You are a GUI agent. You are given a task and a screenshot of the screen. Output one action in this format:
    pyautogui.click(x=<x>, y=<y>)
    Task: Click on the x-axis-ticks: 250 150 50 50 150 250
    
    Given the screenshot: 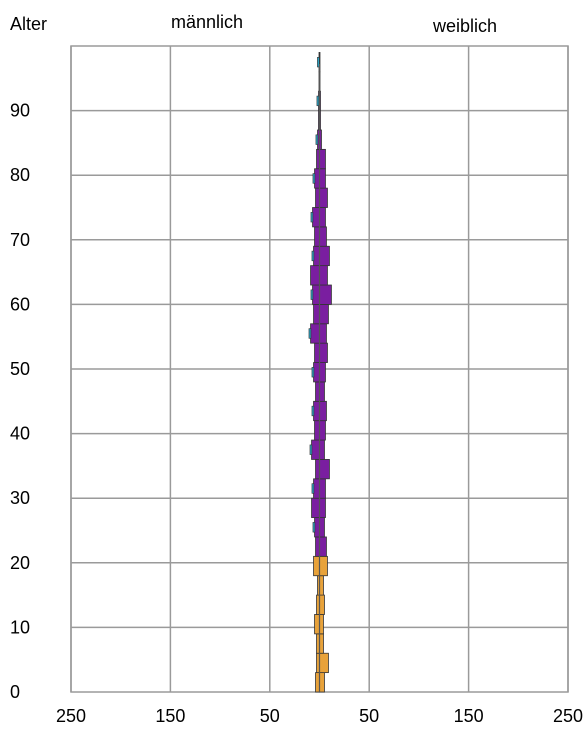 What is the action you would take?
    pyautogui.click(x=319, y=716)
    